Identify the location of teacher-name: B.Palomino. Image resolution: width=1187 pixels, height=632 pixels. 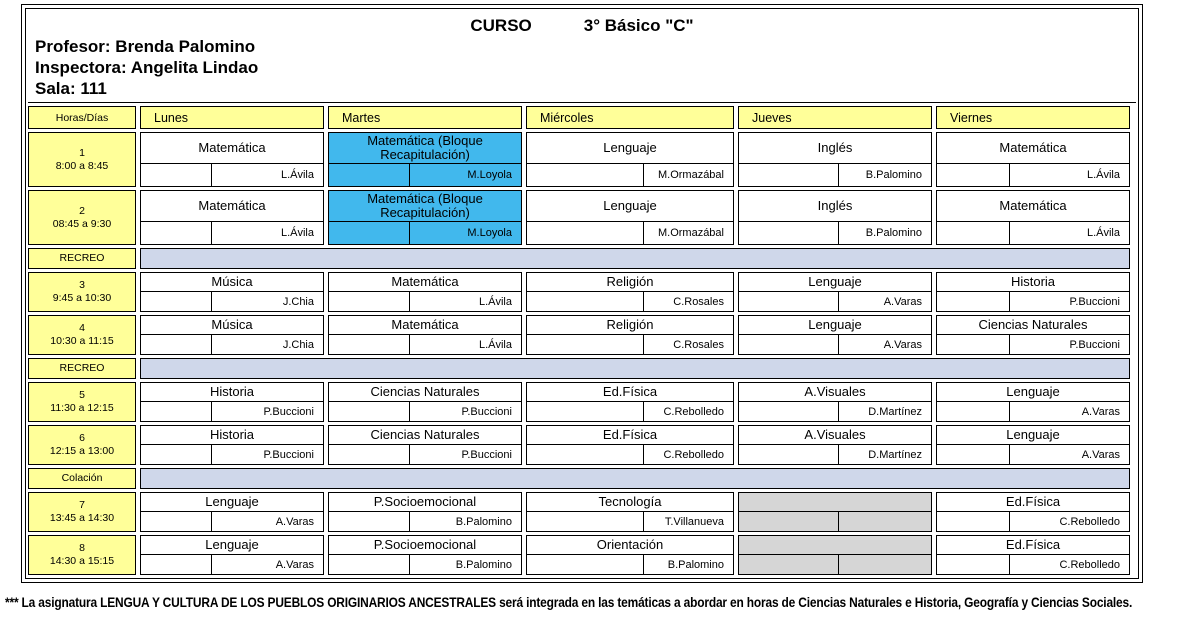
(893, 233).